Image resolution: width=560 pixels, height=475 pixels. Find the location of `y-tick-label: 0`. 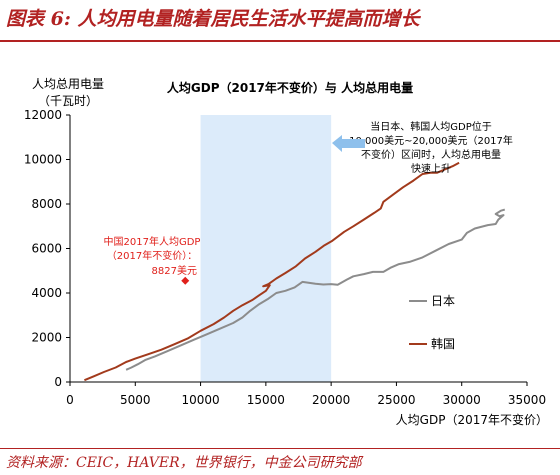

y-tick-label: 0 is located at coordinates (58, 382).